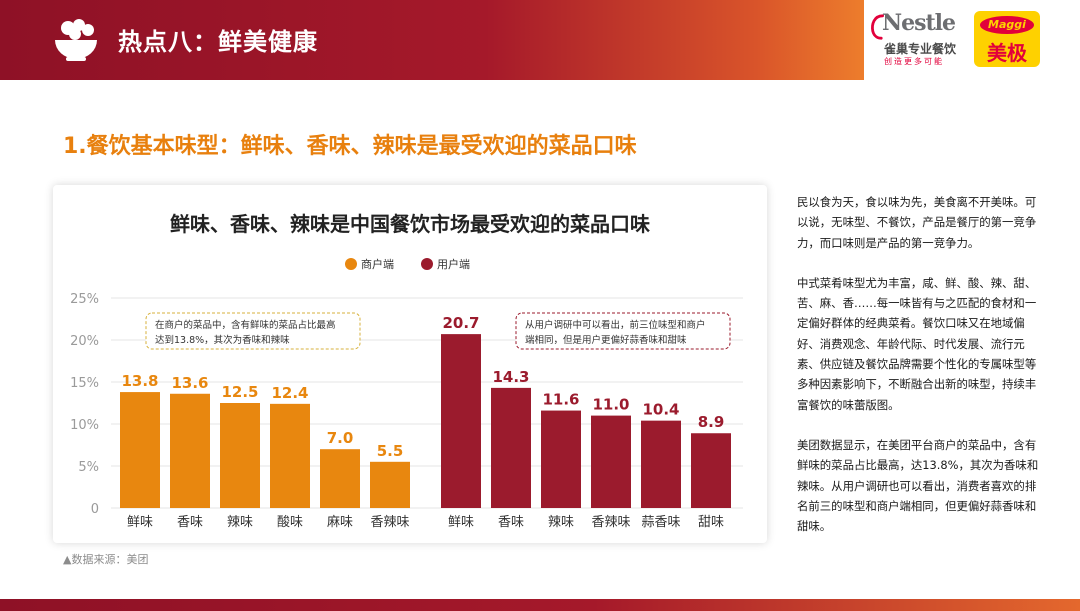 This screenshot has width=1080, height=611. Describe the element at coordinates (877, 27) in the screenshot. I see `nestle-swoosh-icon` at that location.